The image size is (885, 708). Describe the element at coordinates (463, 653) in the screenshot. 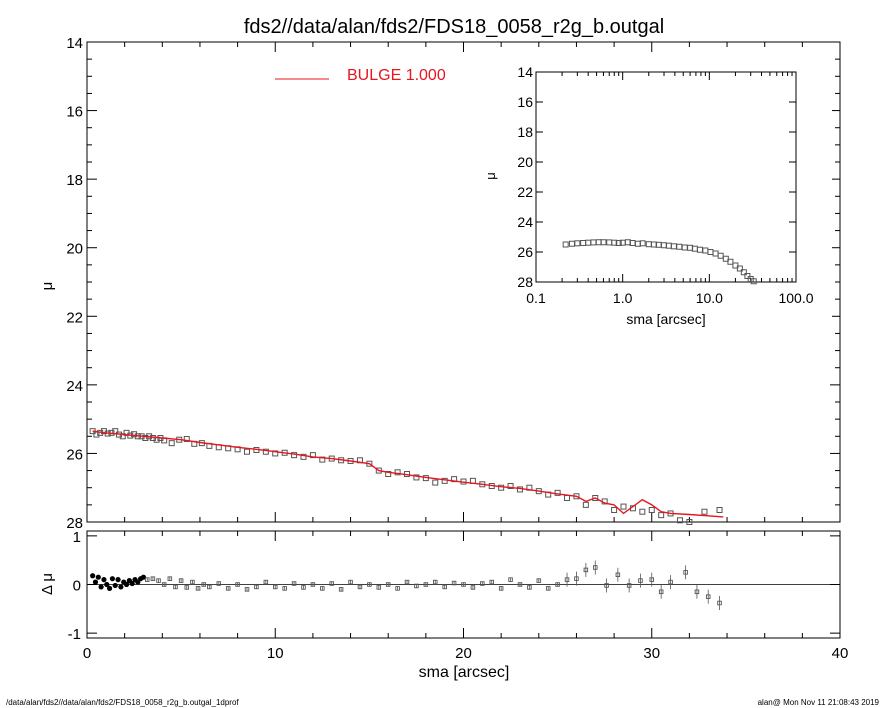

I see `residual-xtick-label: 20` at that location.